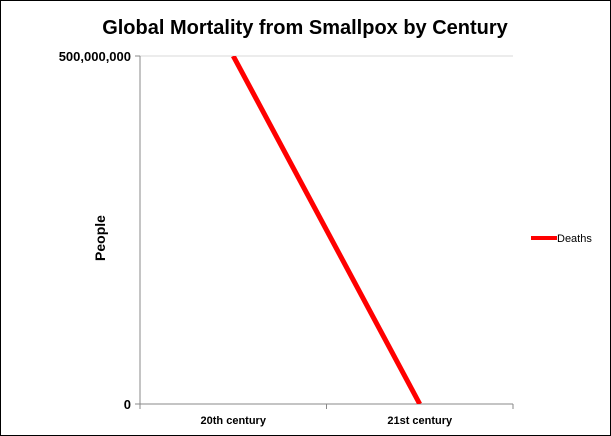 This screenshot has height=436, width=611. I want to click on x-ticks: 20th century 21st century, so click(326, 415).